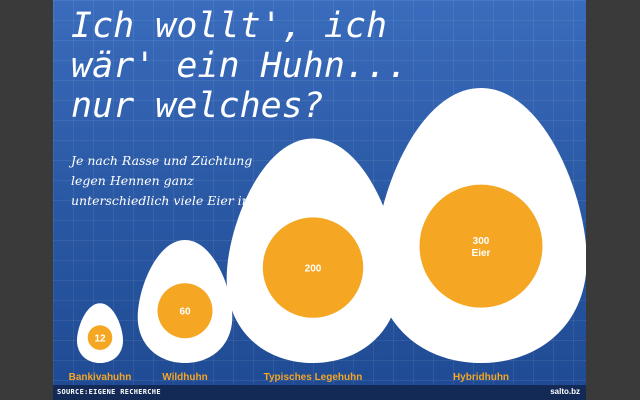 Image resolution: width=640 pixels, height=400 pixels. I want to click on value-label-hybridhuhn: 300 Eier, so click(481, 247).